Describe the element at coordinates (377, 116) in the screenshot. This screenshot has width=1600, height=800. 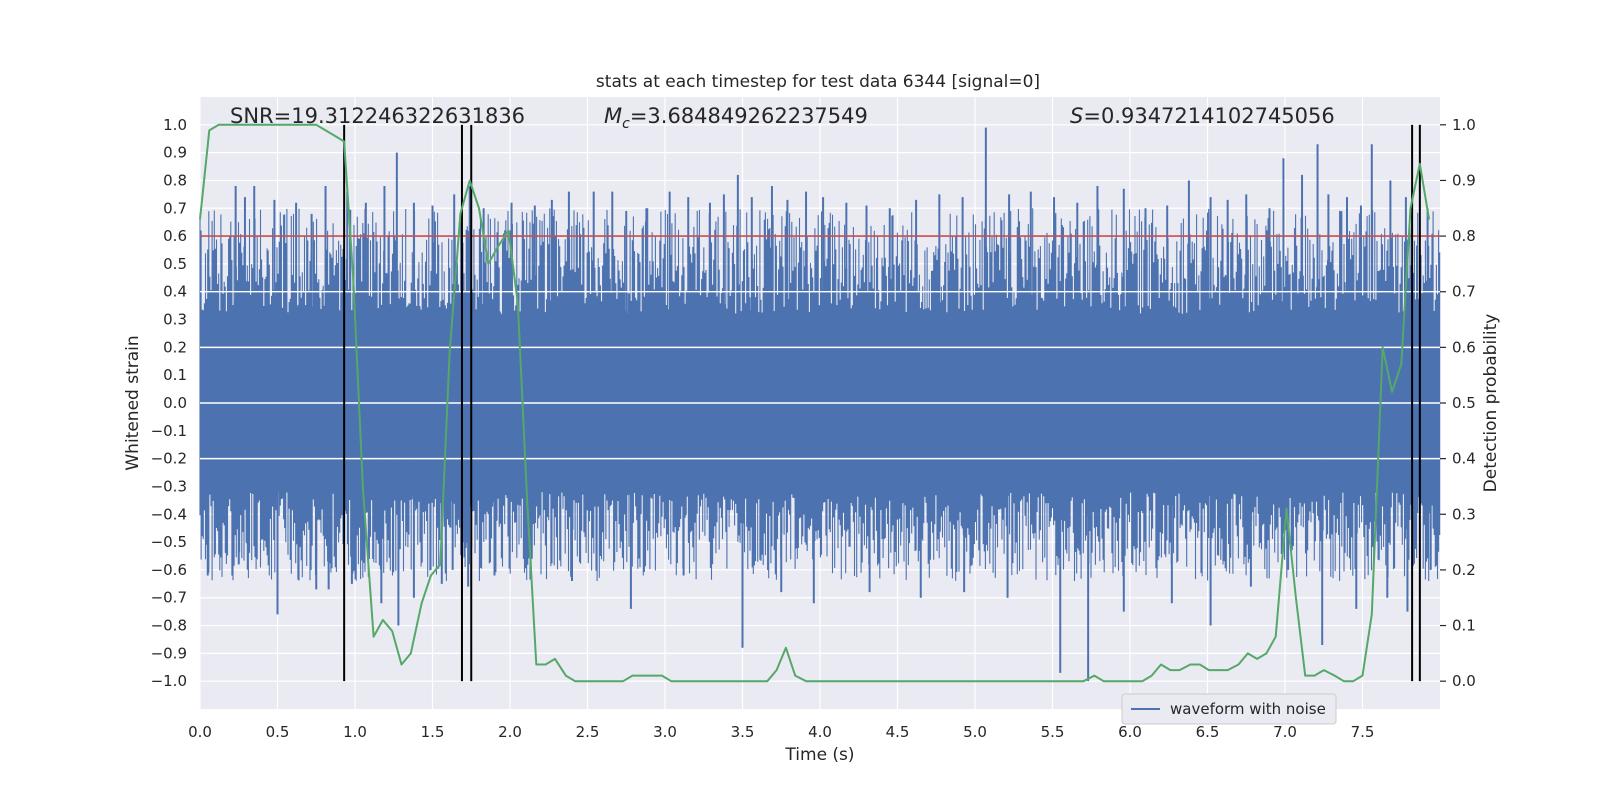
I see `snr-annotation: SNR=19.312246322631836` at that location.